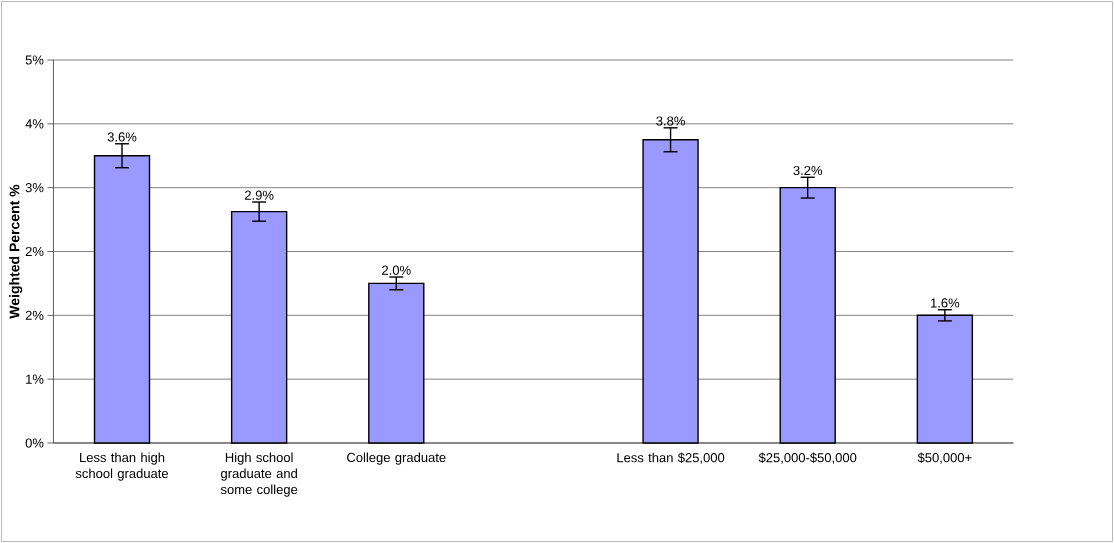  Describe the element at coordinates (808, 170) in the screenshot. I see `data-label: 3.2%` at that location.